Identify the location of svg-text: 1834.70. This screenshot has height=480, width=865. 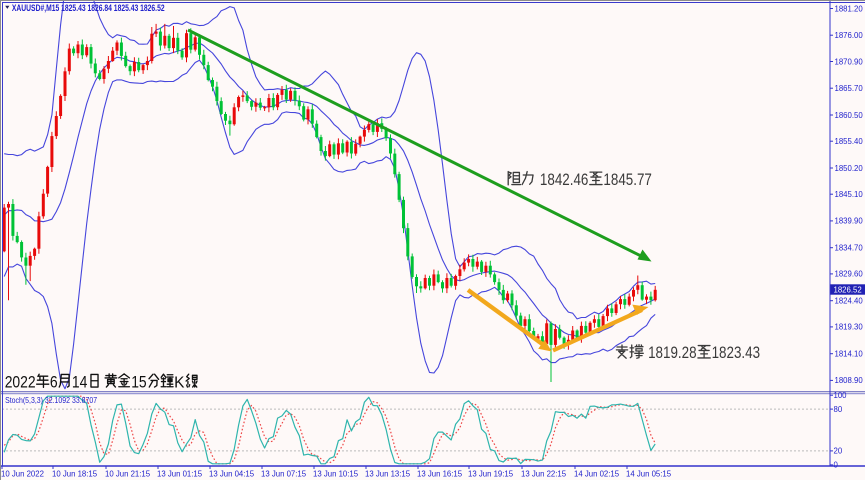
(849, 248).